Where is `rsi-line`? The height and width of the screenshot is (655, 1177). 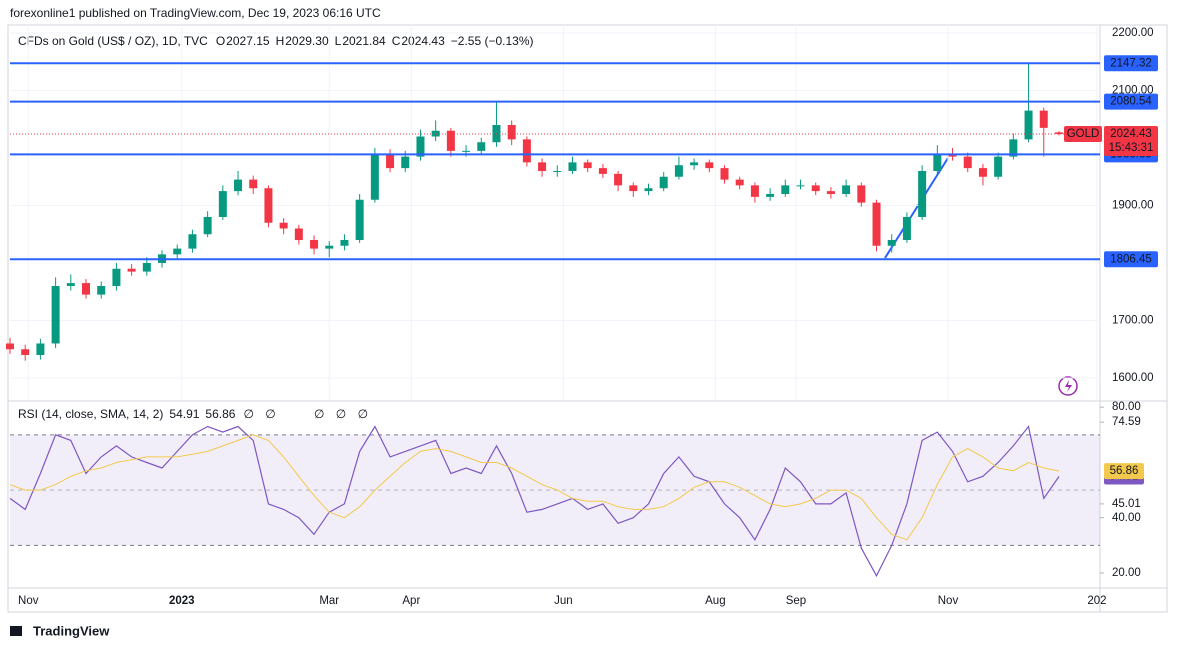 rsi-line is located at coordinates (534, 487).